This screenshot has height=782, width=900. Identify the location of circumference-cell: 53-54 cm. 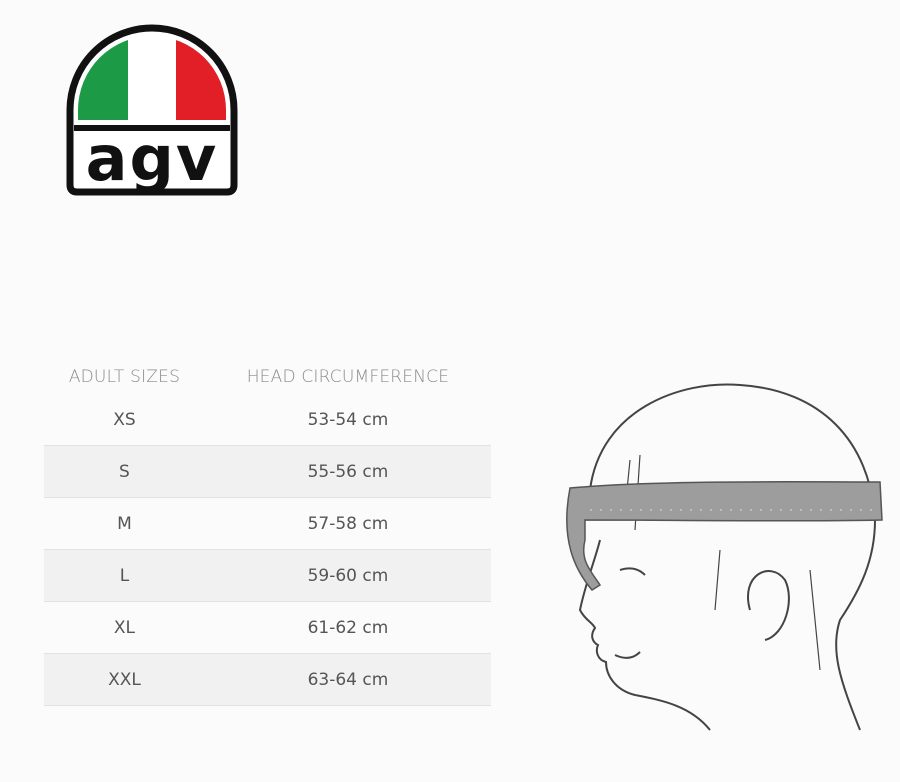
(347, 420).